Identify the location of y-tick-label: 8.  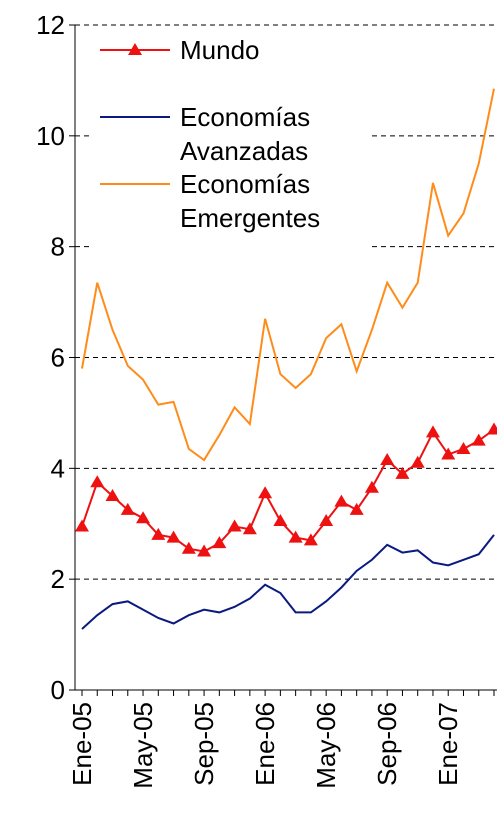
(58, 247).